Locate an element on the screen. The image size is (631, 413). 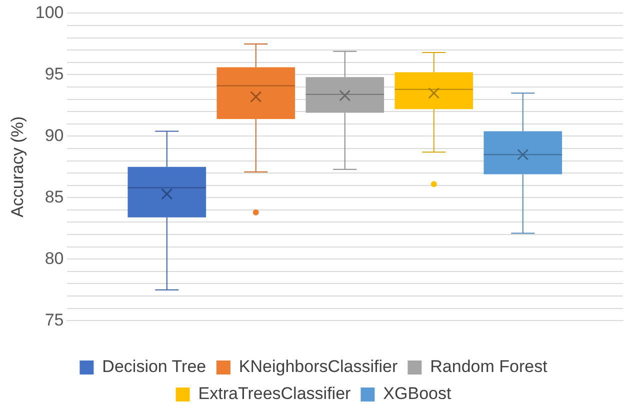
legend-label: Random Forest is located at coordinates (489, 366).